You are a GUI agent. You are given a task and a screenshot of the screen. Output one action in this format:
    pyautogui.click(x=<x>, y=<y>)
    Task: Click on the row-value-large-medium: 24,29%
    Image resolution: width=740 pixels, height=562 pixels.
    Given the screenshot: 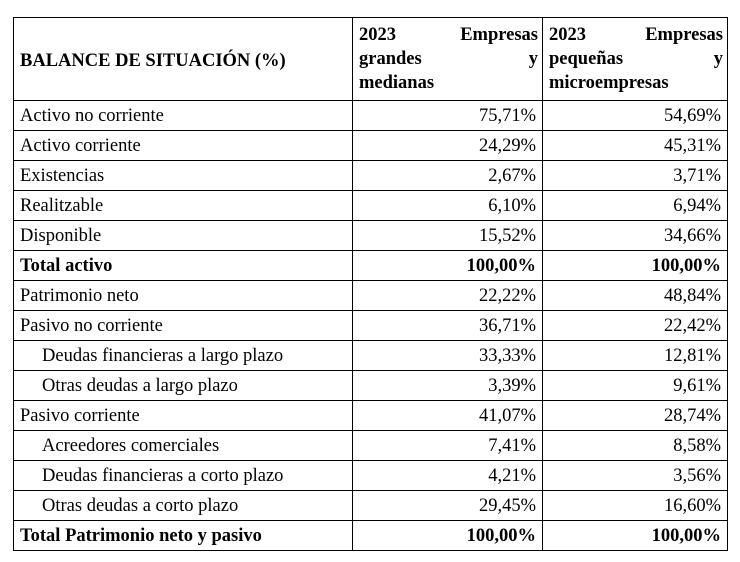 What is the action you would take?
    pyautogui.click(x=447, y=145)
    